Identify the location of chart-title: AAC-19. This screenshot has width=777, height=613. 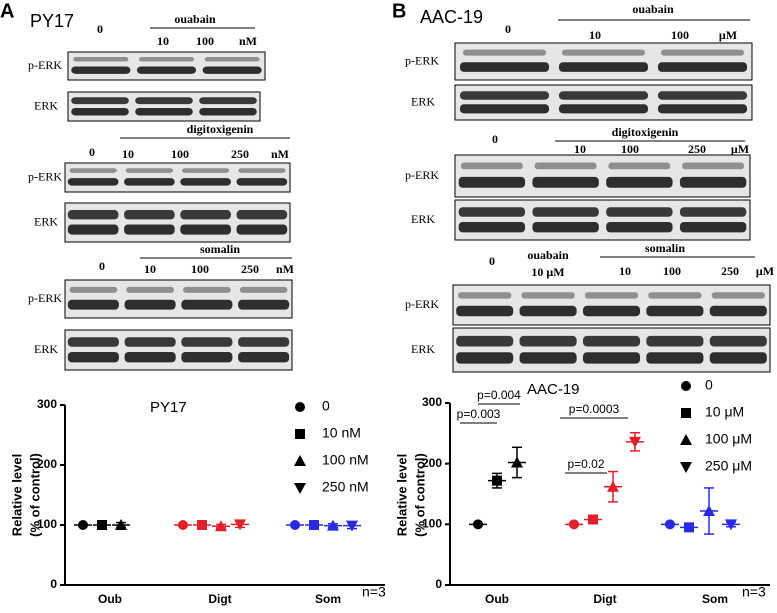
(553, 389).